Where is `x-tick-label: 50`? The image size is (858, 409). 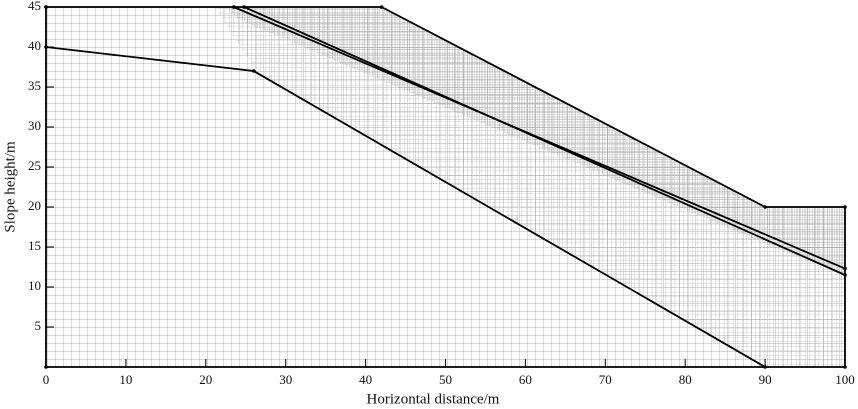
x-tick-label: 50 is located at coordinates (445, 379).